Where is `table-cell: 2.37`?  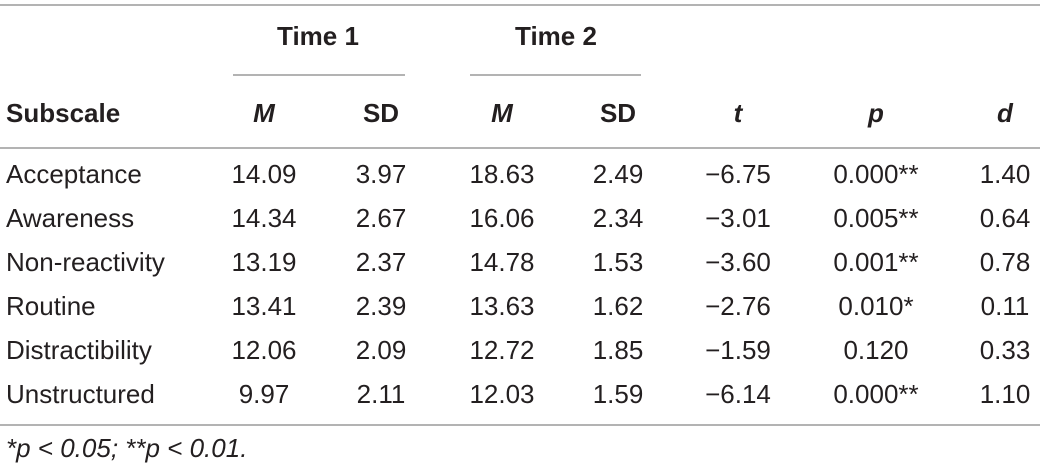
table-cell: 2.37 is located at coordinates (381, 262).